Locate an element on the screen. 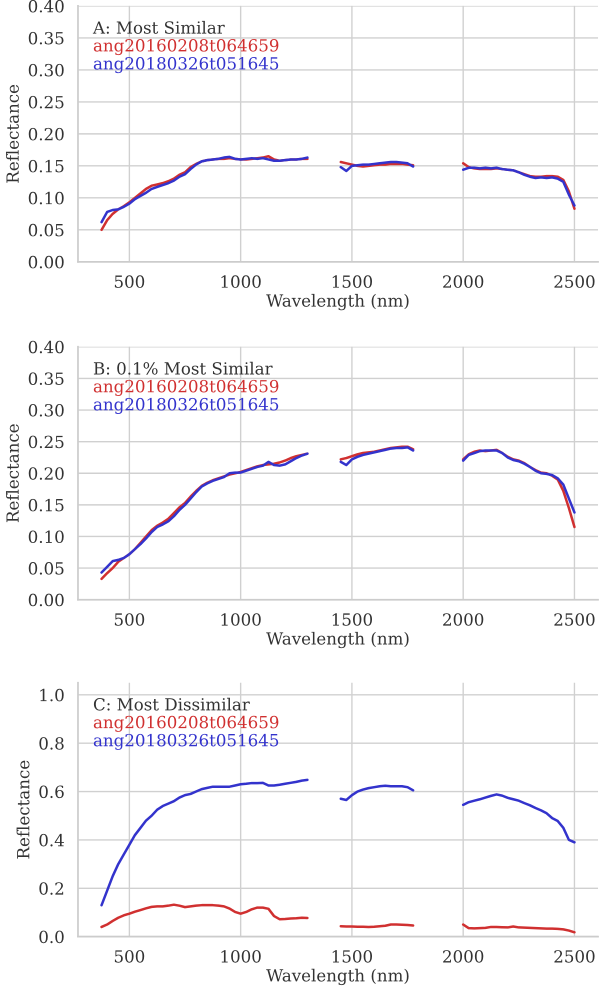  y-tick-label: 0.4 is located at coordinates (51, 840).